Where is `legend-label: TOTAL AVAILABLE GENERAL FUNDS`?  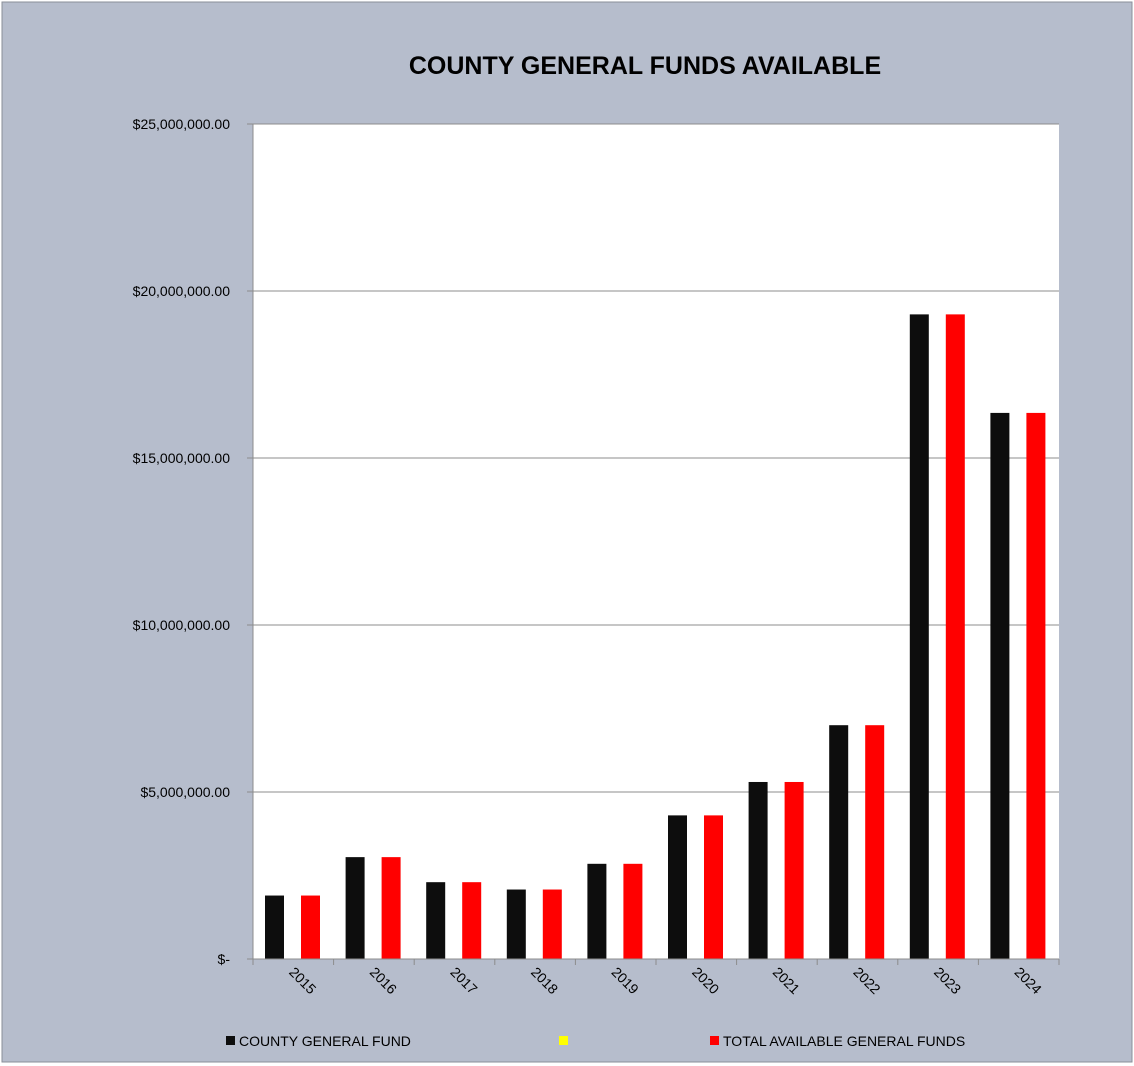
legend-label: TOTAL AVAILABLE GENERAL FUNDS is located at coordinates (844, 1041).